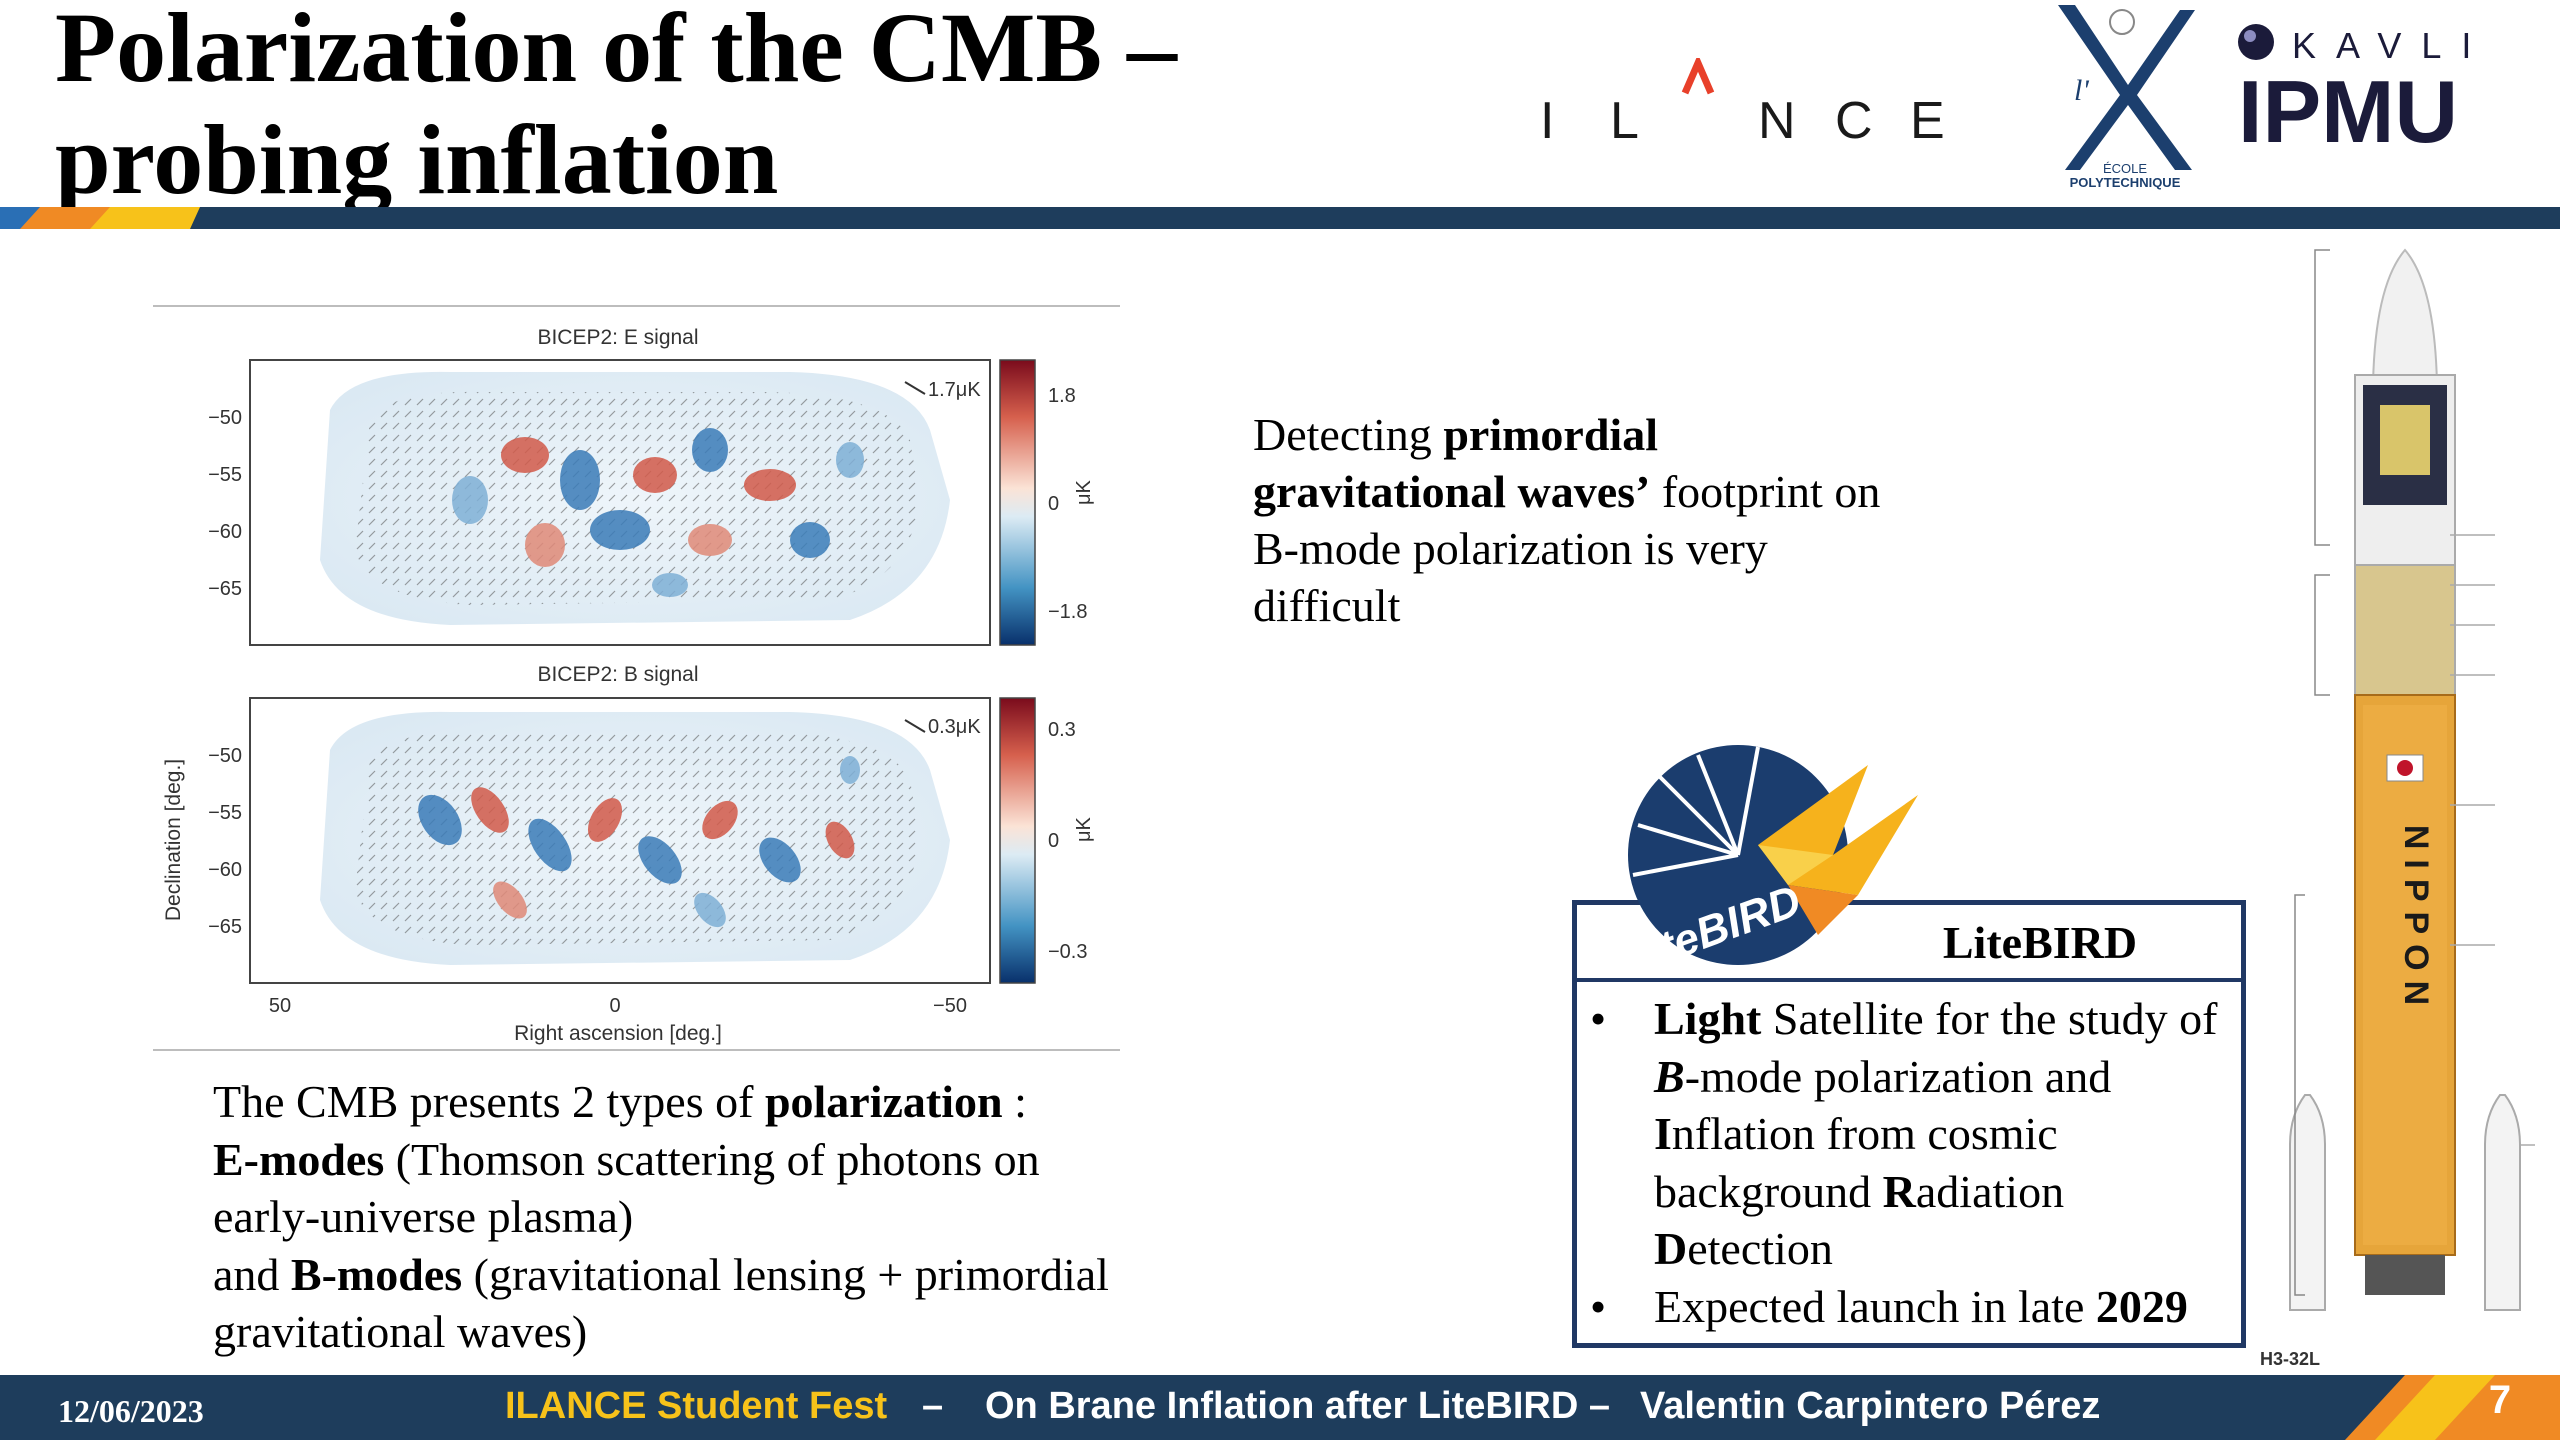  Describe the element at coordinates (1053, 504) in the screenshot. I see `e-cbar-tick: 0` at that location.